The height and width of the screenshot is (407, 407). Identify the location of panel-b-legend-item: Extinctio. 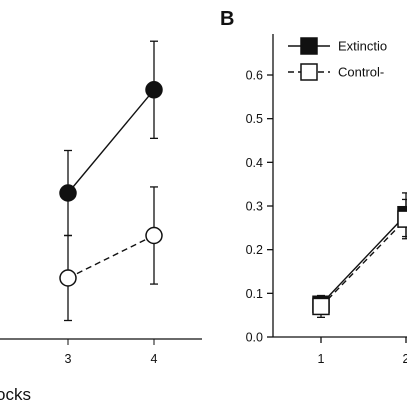
(337, 46).